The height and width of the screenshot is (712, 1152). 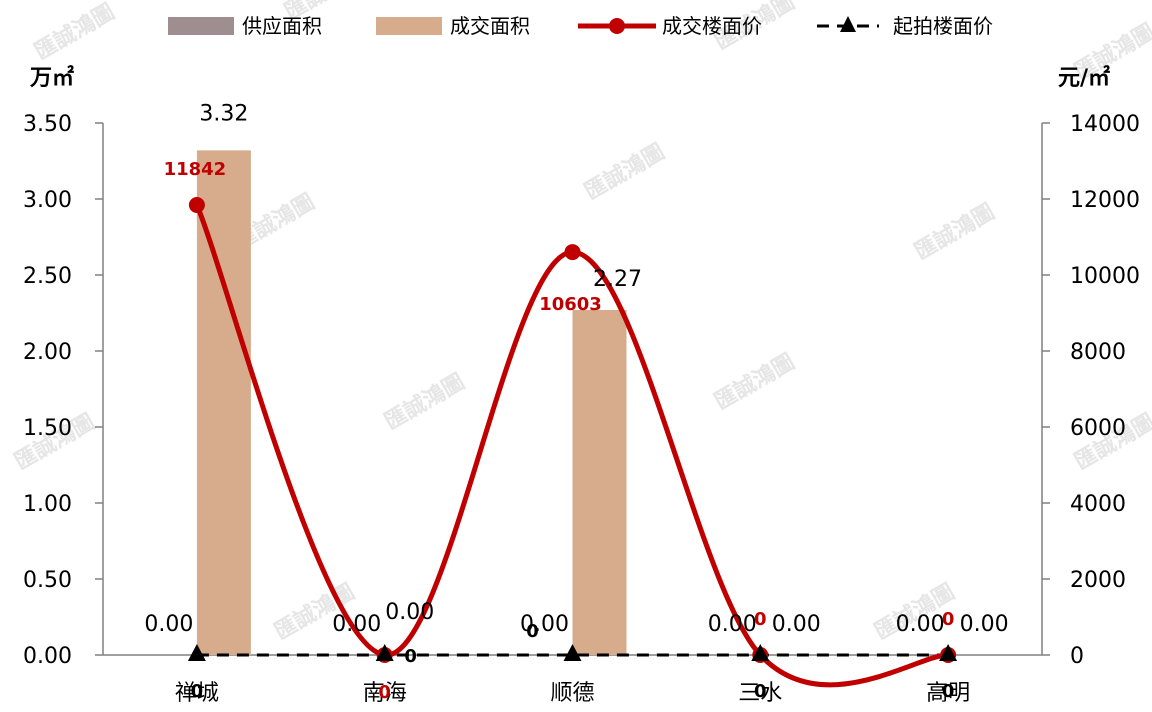 I want to click on legend-label-deal-area: 成交面积, so click(x=490, y=26).